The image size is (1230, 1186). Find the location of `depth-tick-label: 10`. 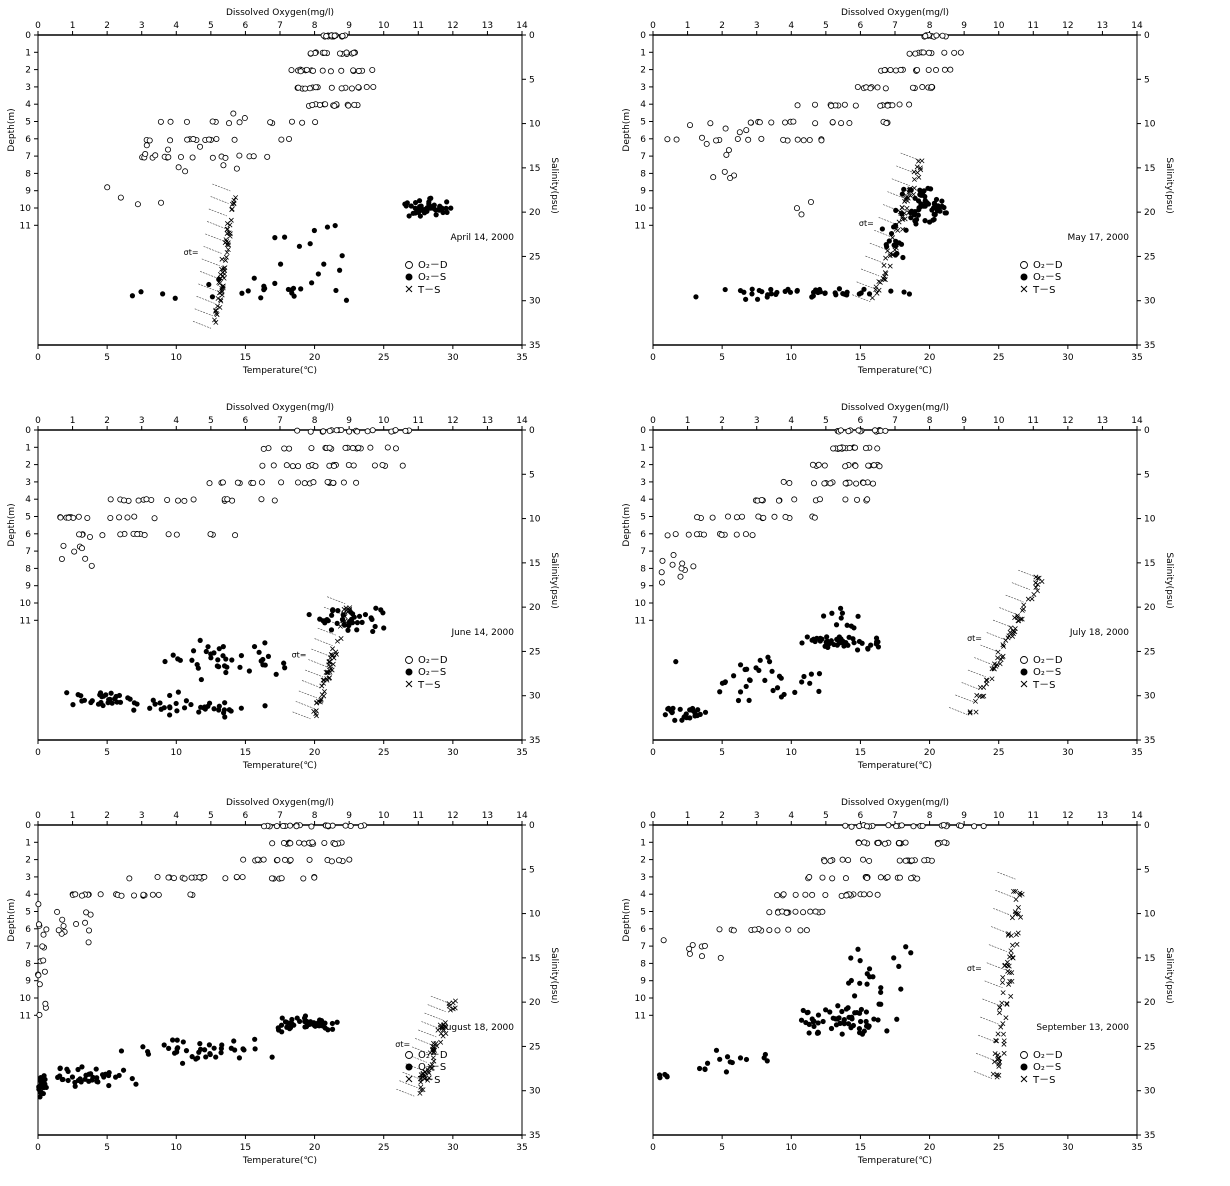

depth-tick-label: 10 is located at coordinates (641, 209).